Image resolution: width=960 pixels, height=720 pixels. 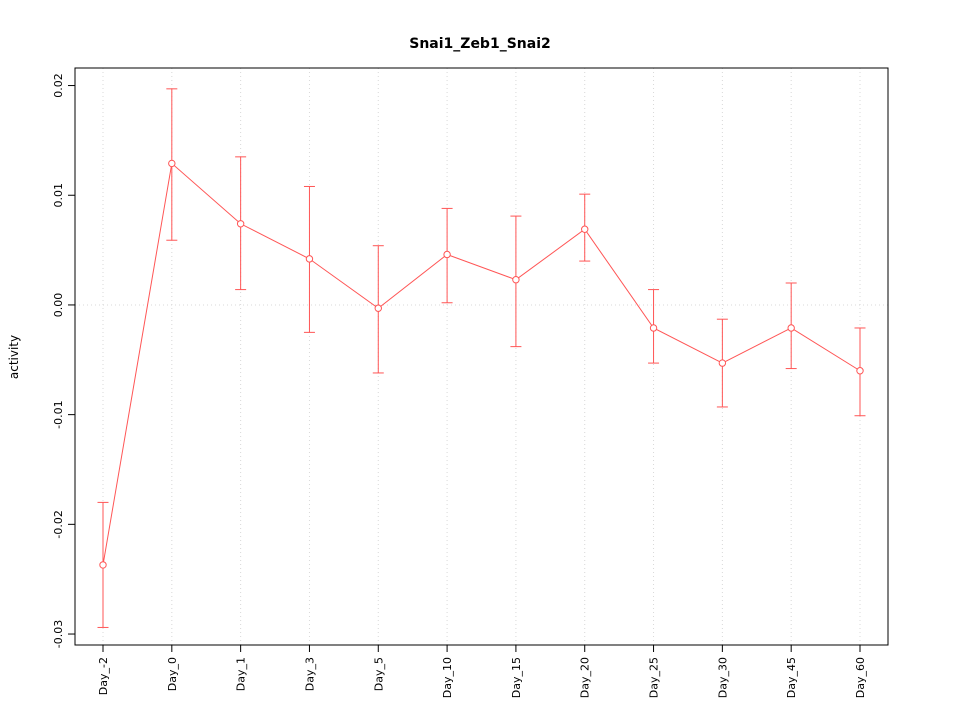 What do you see at coordinates (103, 676) in the screenshot?
I see `x-tick-label: Day_-2` at bounding box center [103, 676].